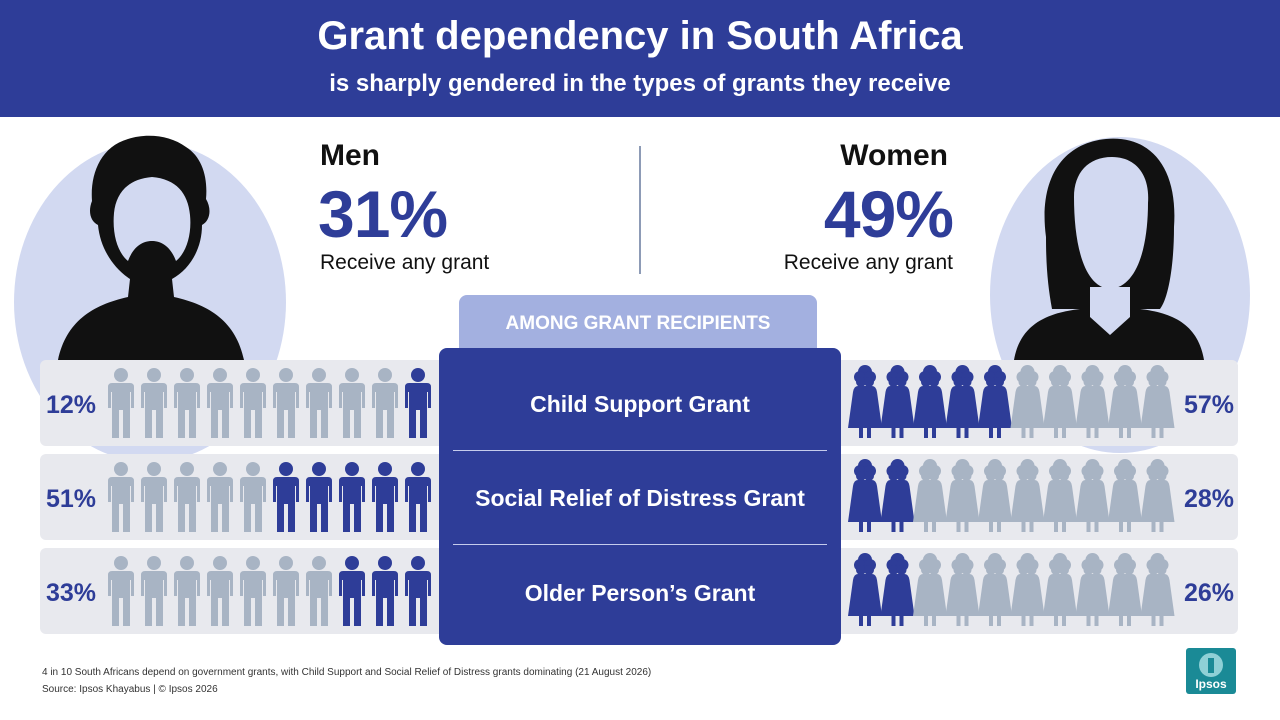  What do you see at coordinates (71, 499) in the screenshot?
I see `men-pct-label: 51%` at bounding box center [71, 499].